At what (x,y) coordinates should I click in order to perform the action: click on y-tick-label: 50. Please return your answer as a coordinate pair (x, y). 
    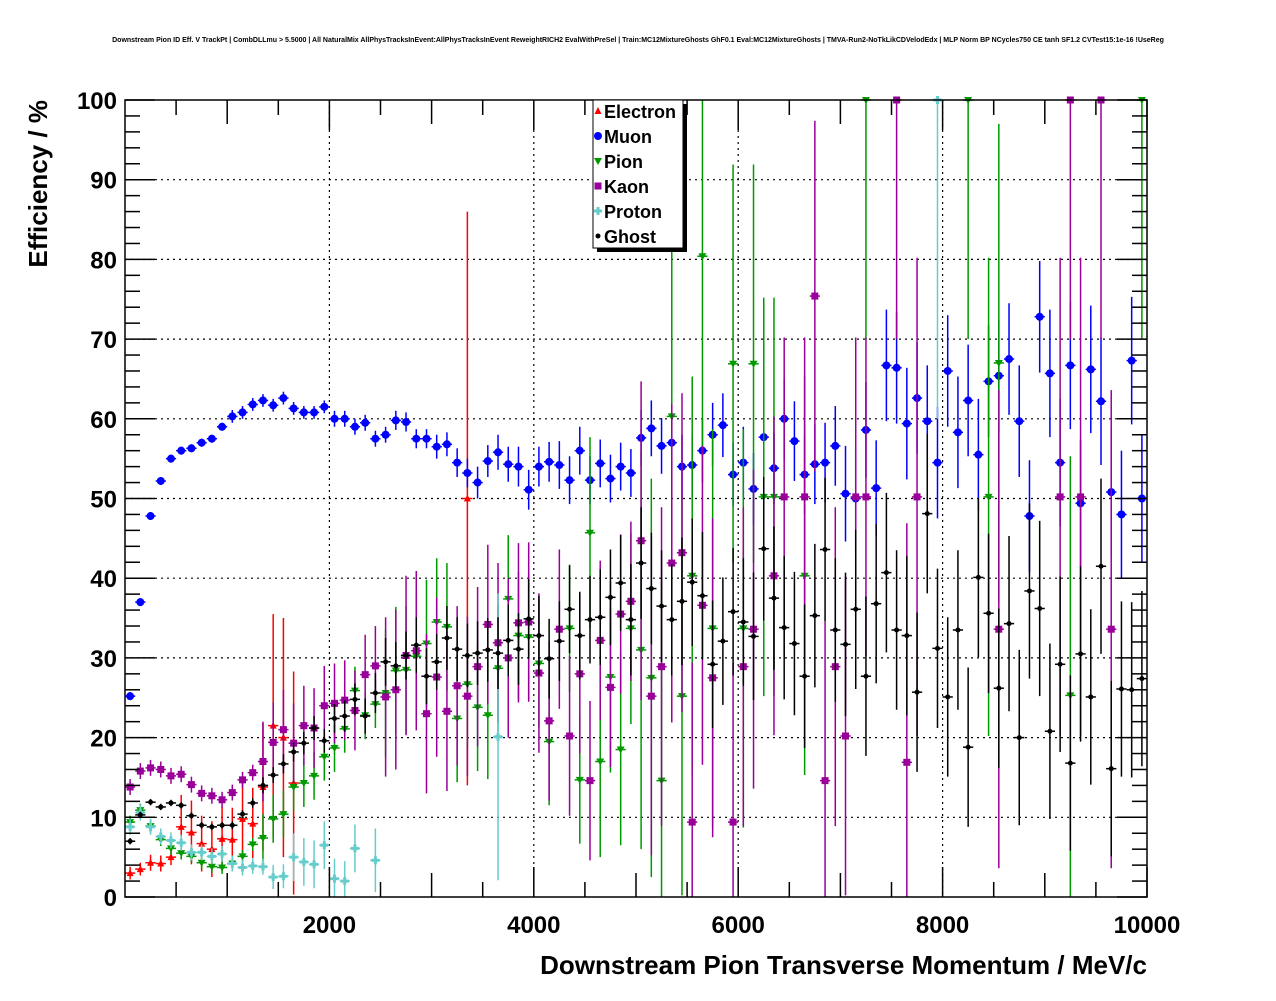
    Looking at the image, I should click on (103, 500).